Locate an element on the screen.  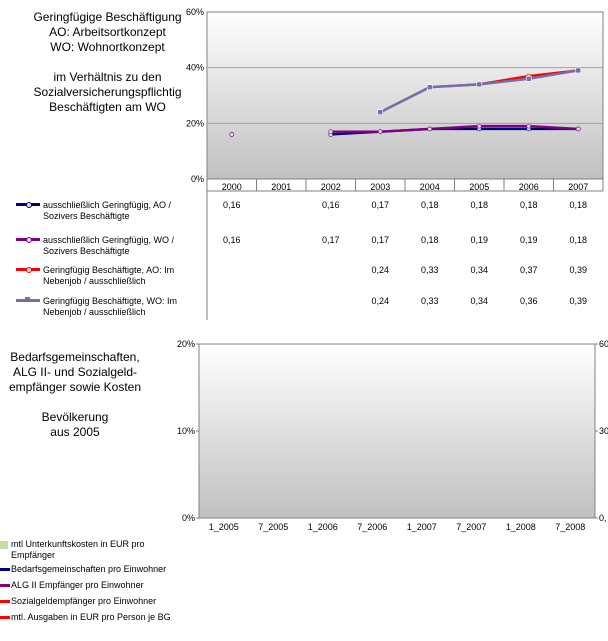
x-tick-label: 2001 is located at coordinates (281, 187).